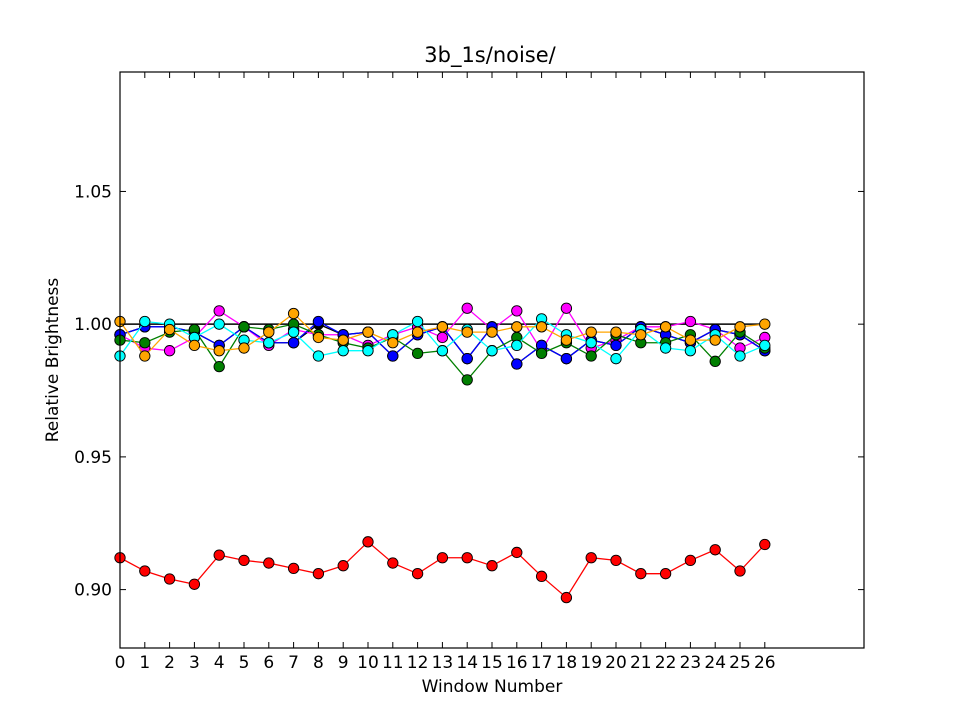  What do you see at coordinates (492, 687) in the screenshot?
I see `x-axis-label: Window Number` at bounding box center [492, 687].